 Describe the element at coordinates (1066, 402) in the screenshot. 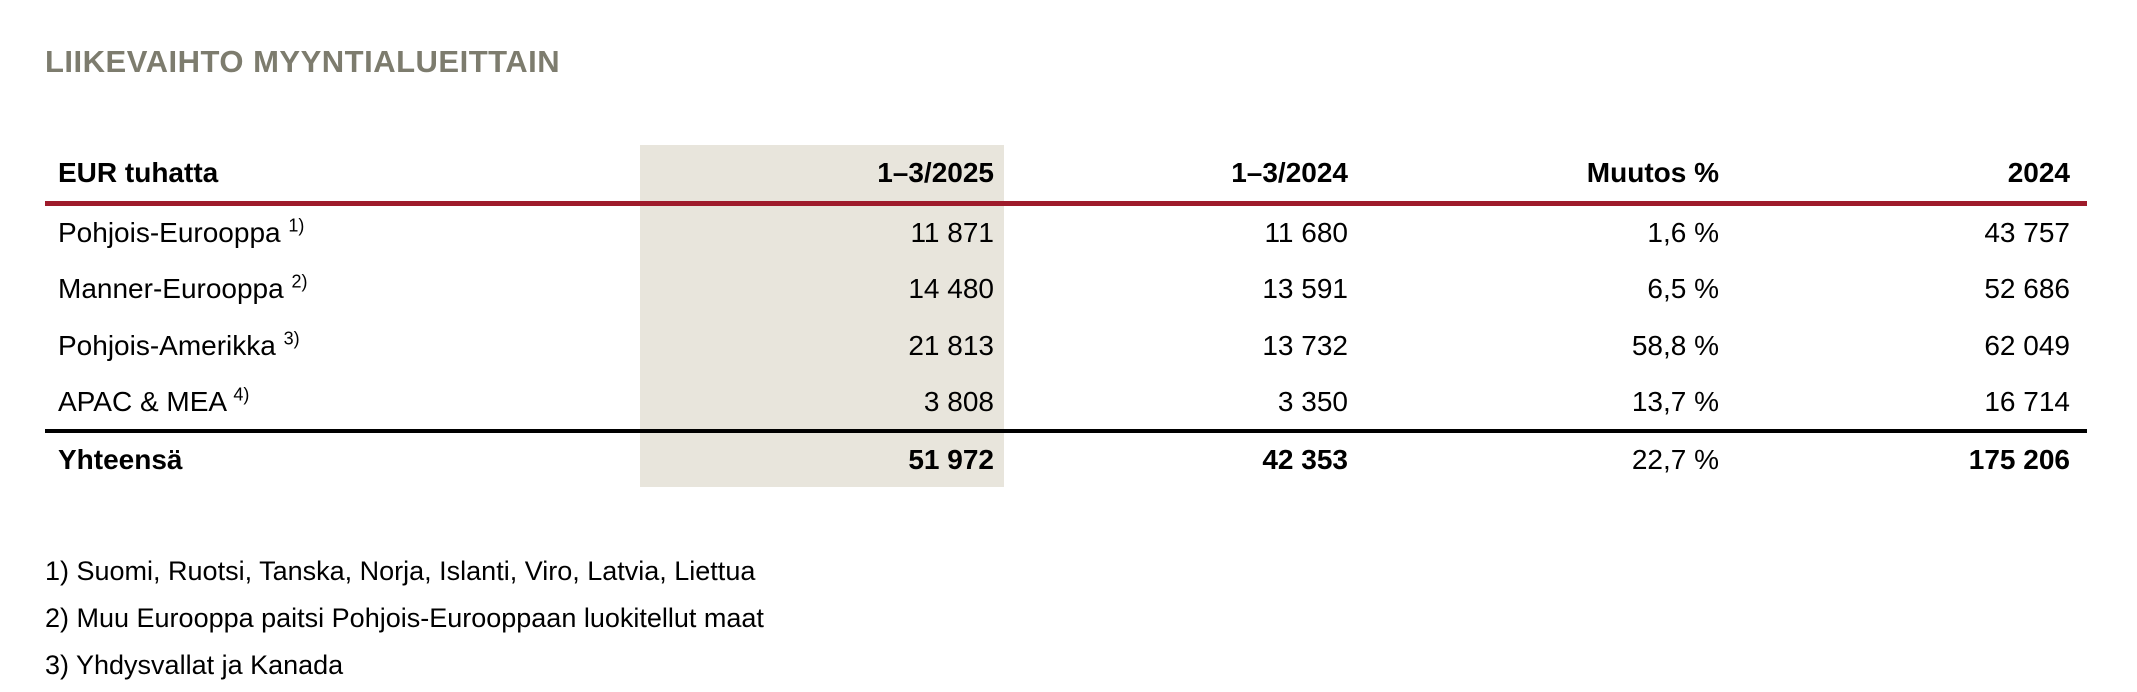

I see `table-row: APAC & MEA 4) 3 808 3 350 13,7 % 16 714` at that location.